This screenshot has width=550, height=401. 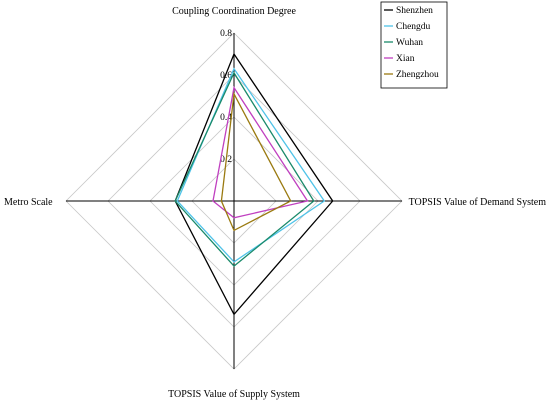 What do you see at coordinates (405, 59) in the screenshot?
I see `legend-label: Xian` at bounding box center [405, 59].